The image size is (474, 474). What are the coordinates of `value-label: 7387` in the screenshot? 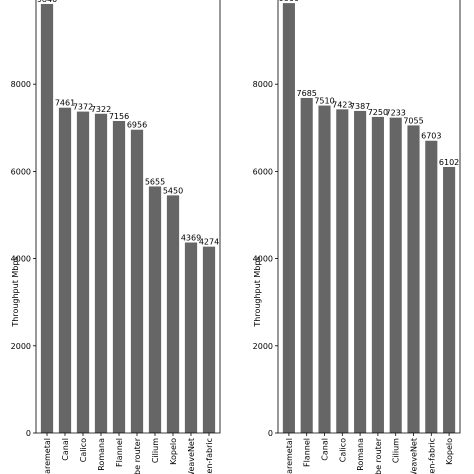 It's located at (360, 106).